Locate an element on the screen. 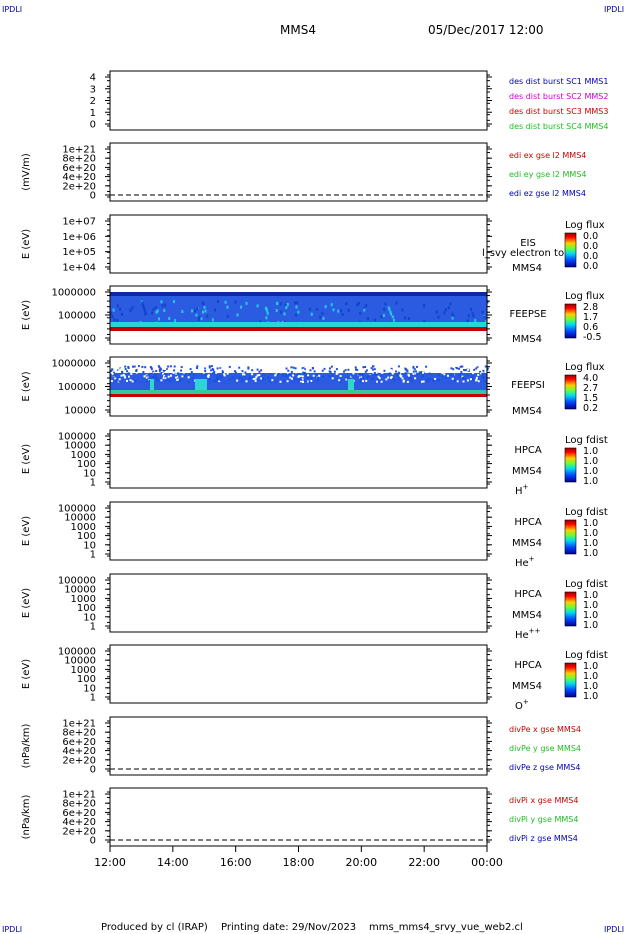 The image size is (630, 934). colorbar-tick-label: 0.2 is located at coordinates (590, 408).